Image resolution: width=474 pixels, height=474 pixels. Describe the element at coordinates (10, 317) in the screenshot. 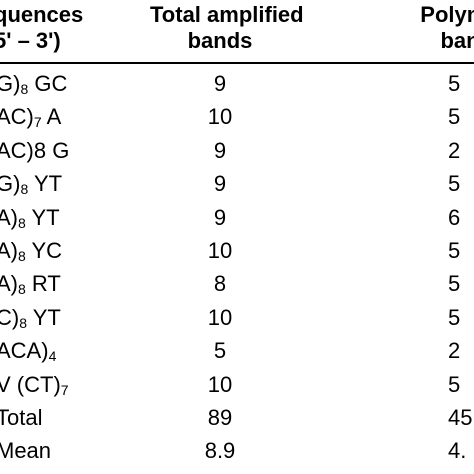

I see `sequence-text: C)` at that location.